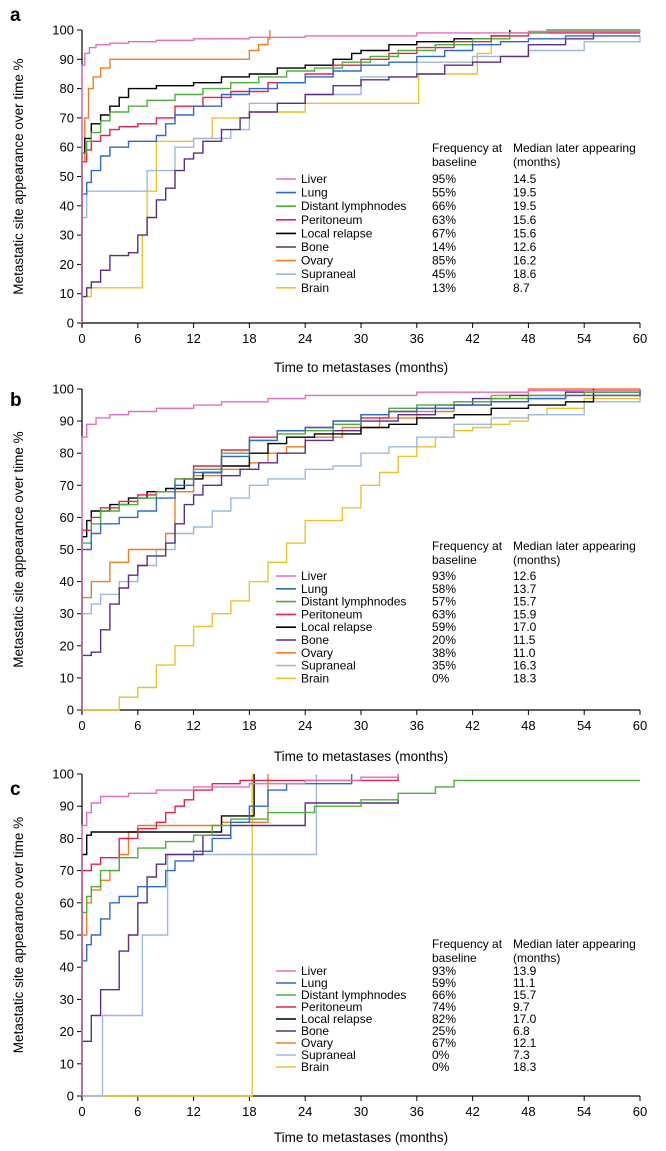 The image size is (666, 1151). What do you see at coordinates (67, 999) in the screenshot?
I see `y-tick-label: 30` at bounding box center [67, 999].